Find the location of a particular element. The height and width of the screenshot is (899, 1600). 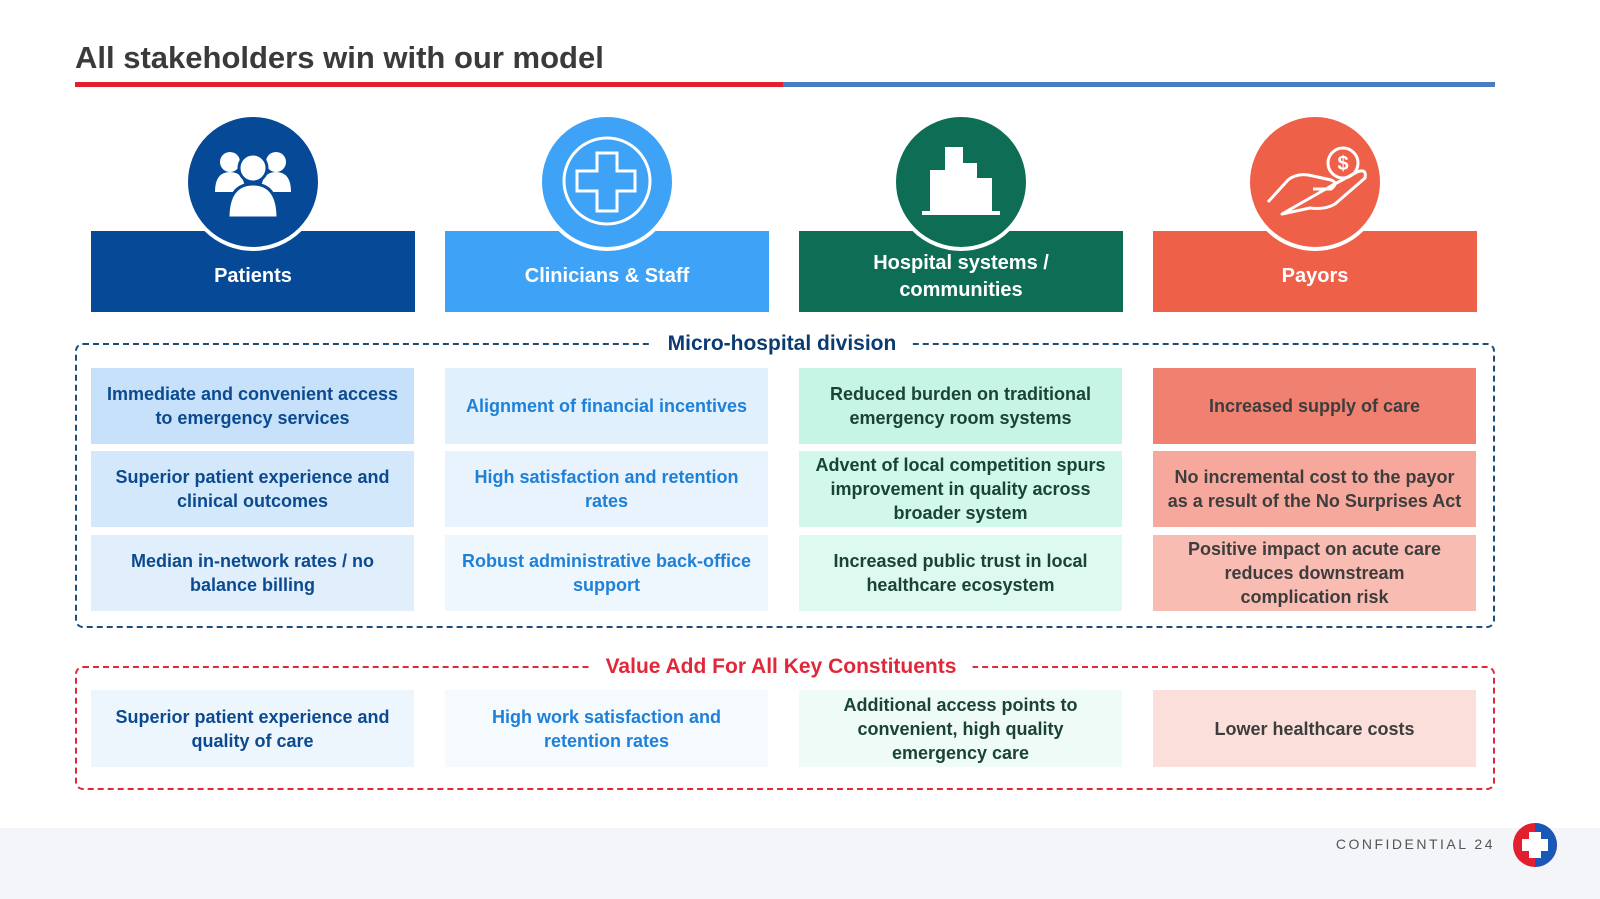

benefit-cell: Increased supply of care is located at coordinates (1314, 406).